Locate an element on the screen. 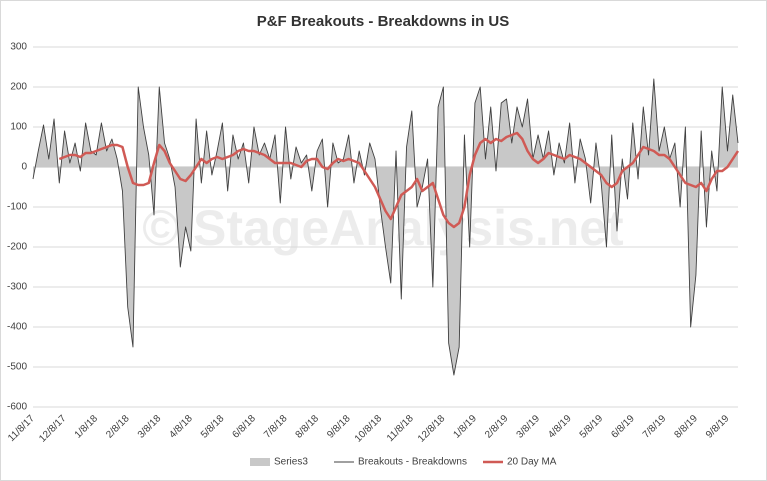  y-tick-label: -200 is located at coordinates (17, 247).